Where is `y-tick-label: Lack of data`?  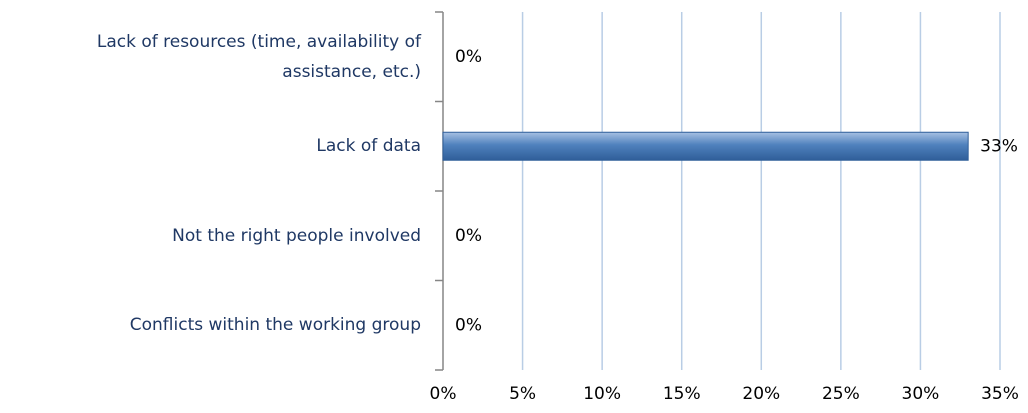
y-tick-label: Lack of data is located at coordinates (368, 146).